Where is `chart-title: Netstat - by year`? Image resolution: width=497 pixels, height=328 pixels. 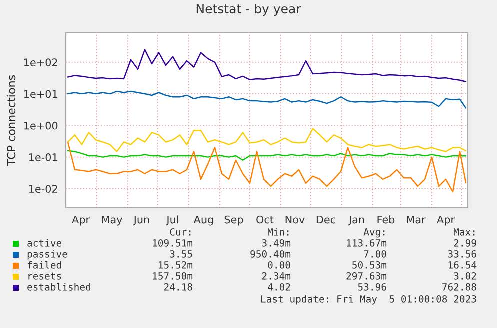 chart-title: Netstat - by year is located at coordinates (249, 10).